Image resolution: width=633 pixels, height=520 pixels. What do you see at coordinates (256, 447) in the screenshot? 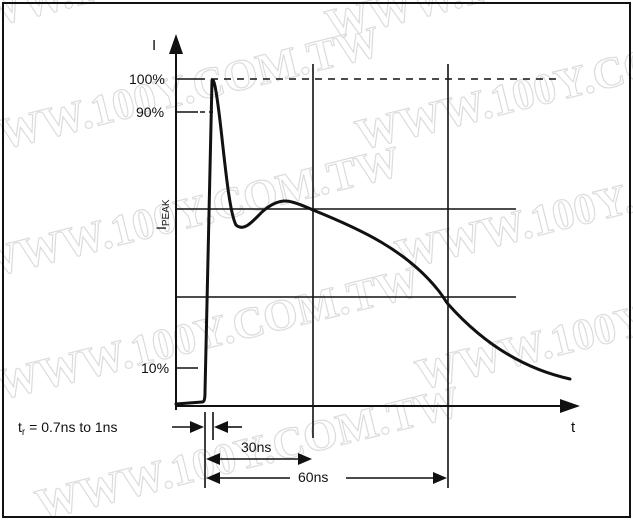
I see `duration-30ns-label: 30ns` at bounding box center [256, 447].